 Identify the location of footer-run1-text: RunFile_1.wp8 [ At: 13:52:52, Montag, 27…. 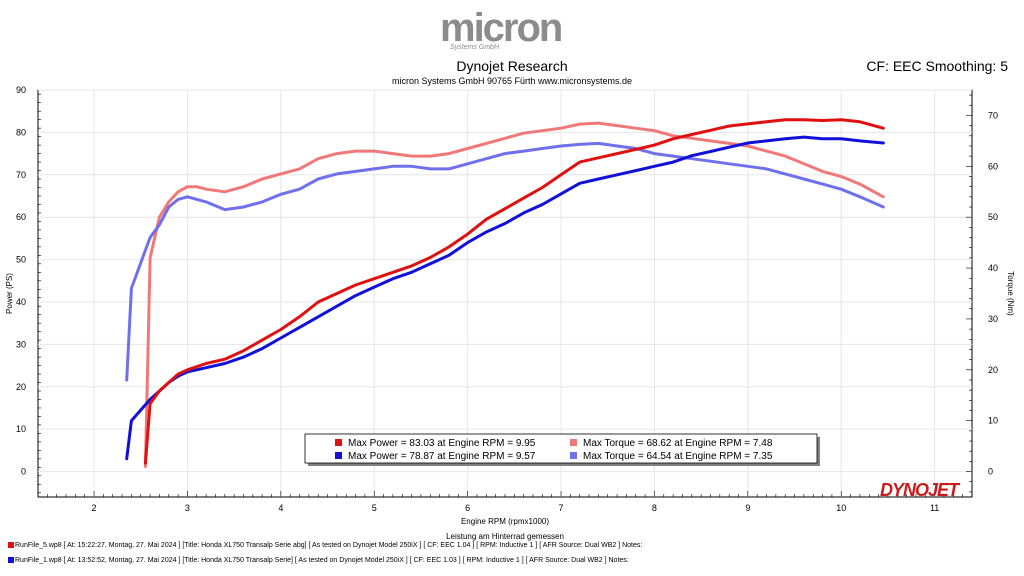
(322, 560).